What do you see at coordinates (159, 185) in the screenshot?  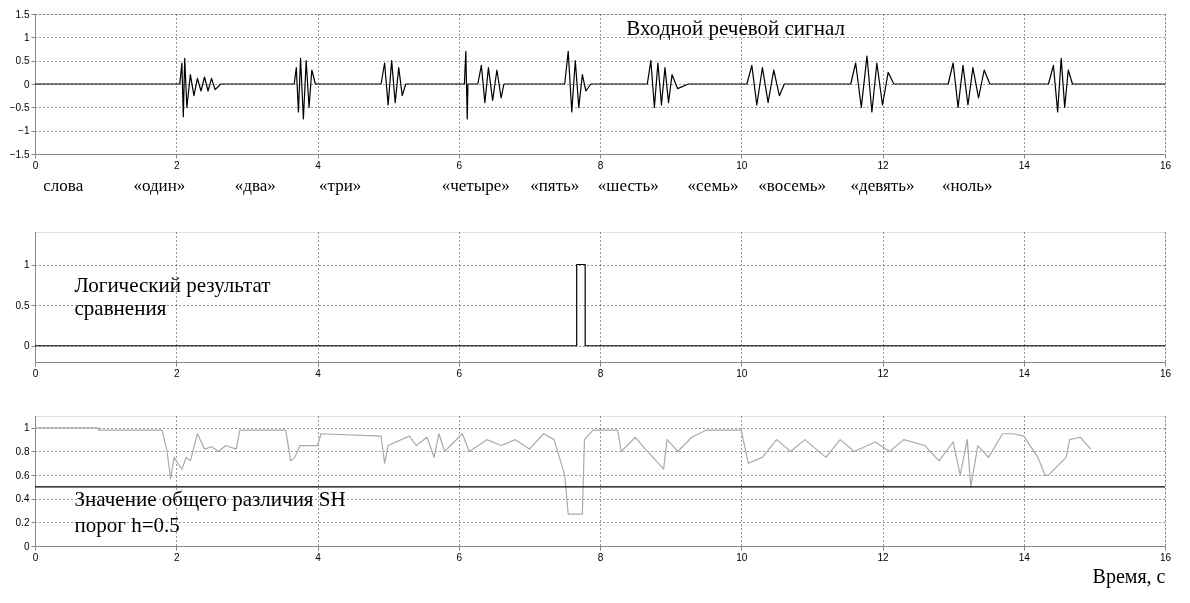 I see `text: «один»` at bounding box center [159, 185].